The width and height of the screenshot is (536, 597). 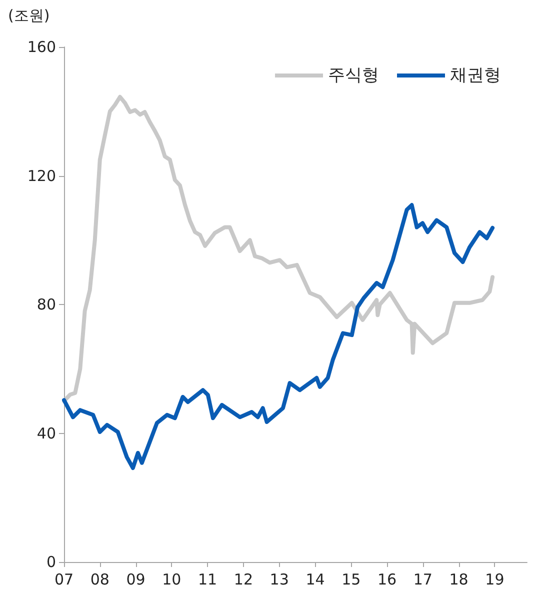 What do you see at coordinates (46, 305) in the screenshot?
I see `y-tick-label: 80` at bounding box center [46, 305].